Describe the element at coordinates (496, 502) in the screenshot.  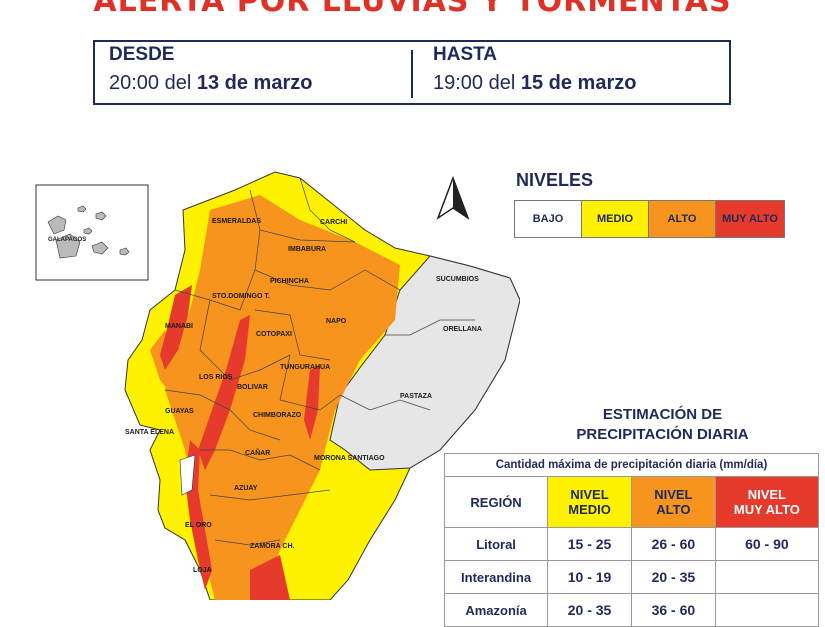
I see `header-region: REGIÓN` at that location.